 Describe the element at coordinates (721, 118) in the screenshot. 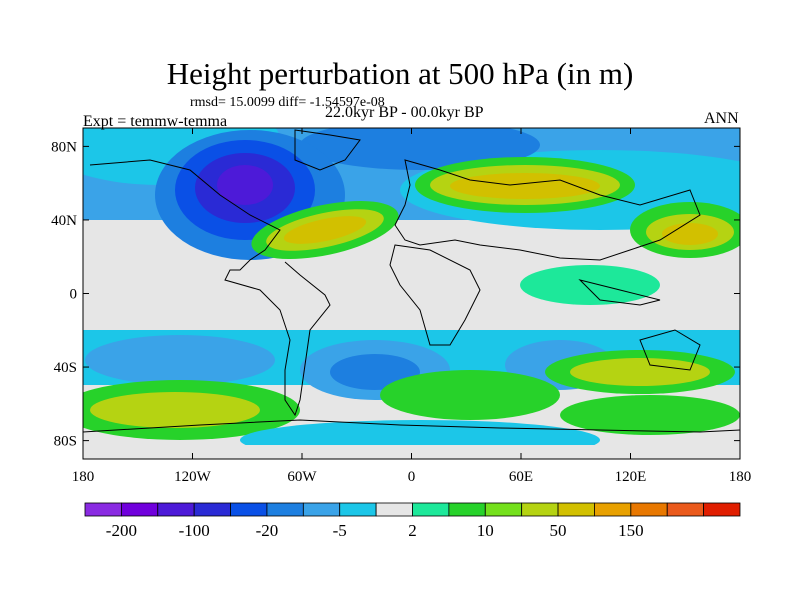

I see `season-label: ANN` at that location.